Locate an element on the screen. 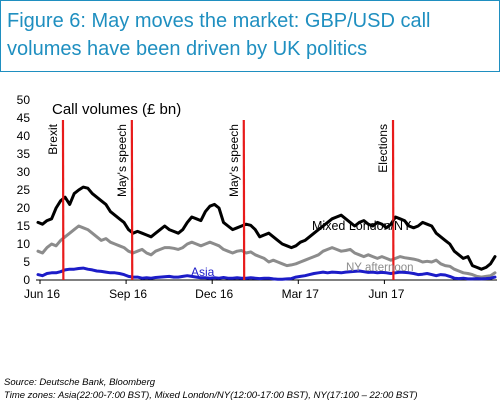 The height and width of the screenshot is (408, 502). series-line-asia is located at coordinates (266, 273).